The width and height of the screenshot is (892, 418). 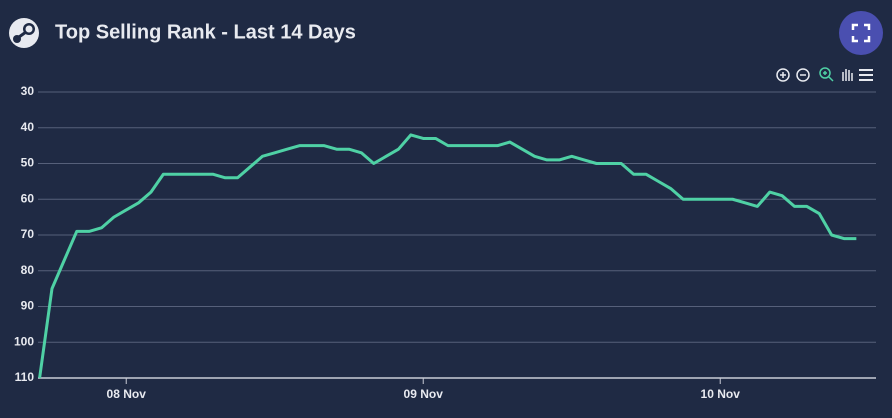 I want to click on y-tick-label: 100, so click(x=24, y=341).